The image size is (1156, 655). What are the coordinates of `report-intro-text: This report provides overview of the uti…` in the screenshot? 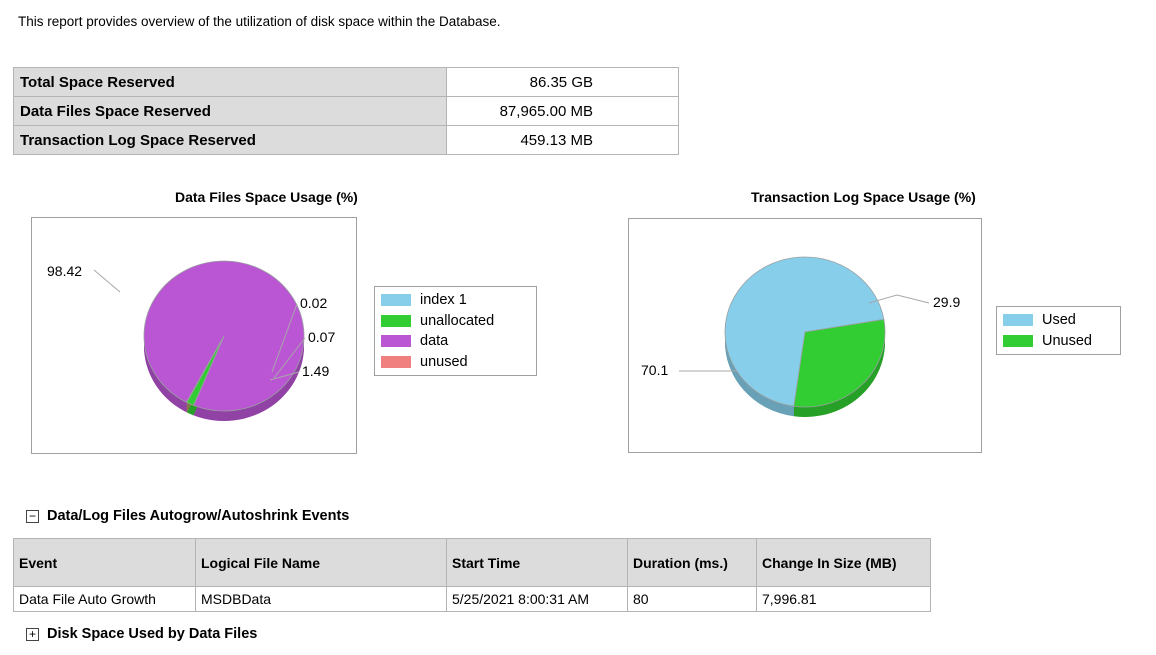 It's located at (259, 21).